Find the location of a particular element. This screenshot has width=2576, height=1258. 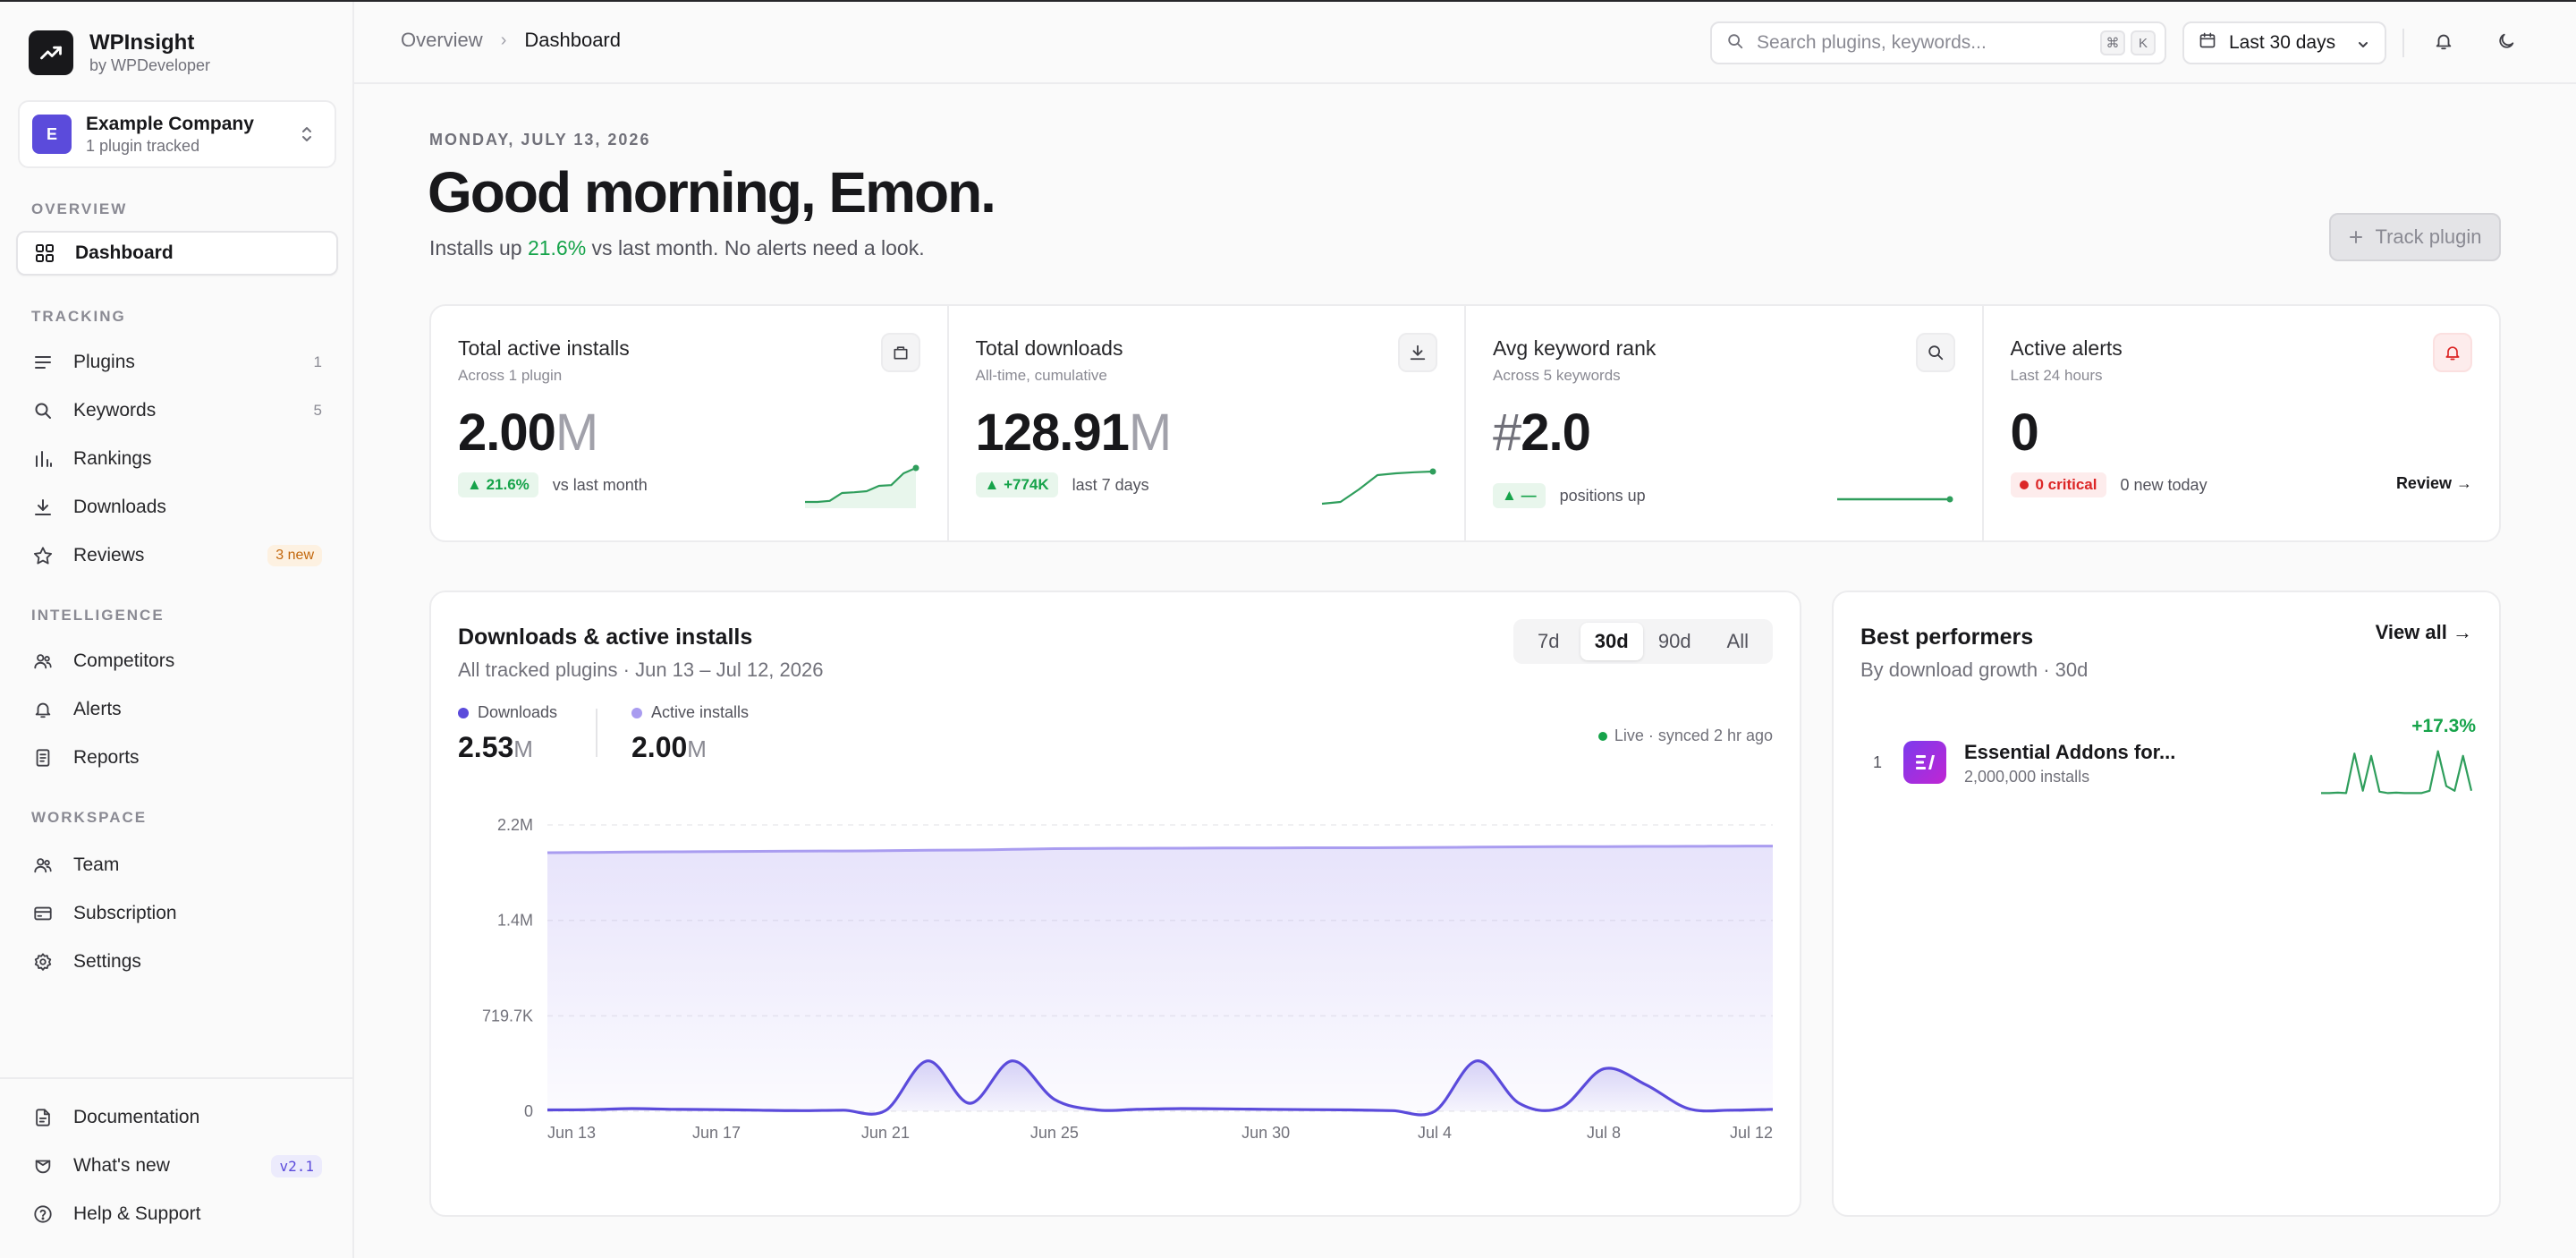

sparkline-fill is located at coordinates (860, 488).